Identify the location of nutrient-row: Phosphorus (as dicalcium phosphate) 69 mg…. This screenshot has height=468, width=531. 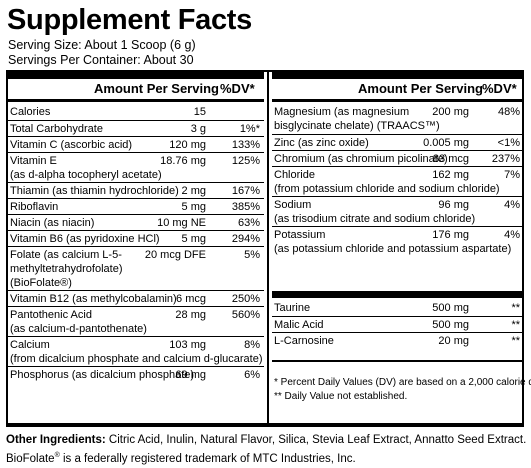
(136, 374).